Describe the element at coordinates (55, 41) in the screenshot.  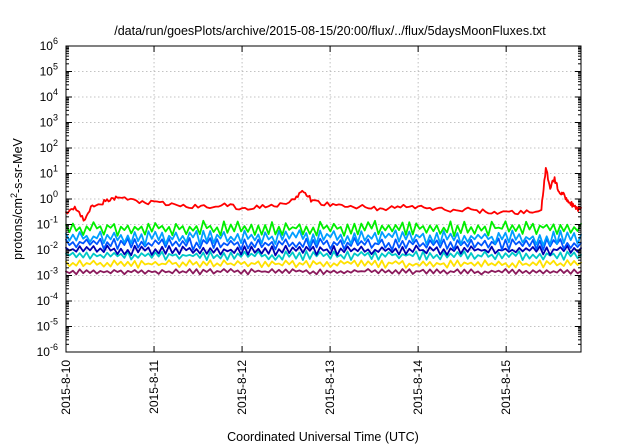
I see `y-tick-exponent: 6` at that location.